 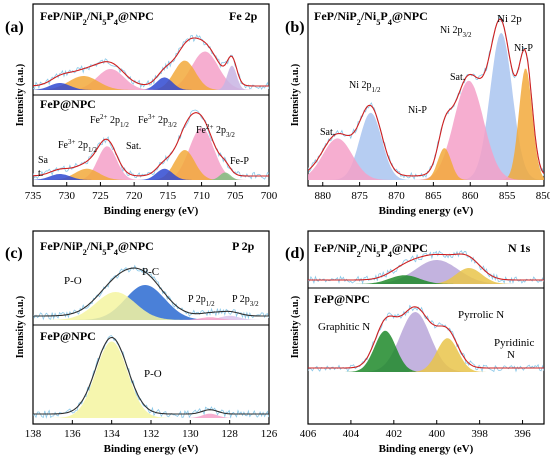 I want to click on panel-b-letter: (b), so click(x=295, y=27).